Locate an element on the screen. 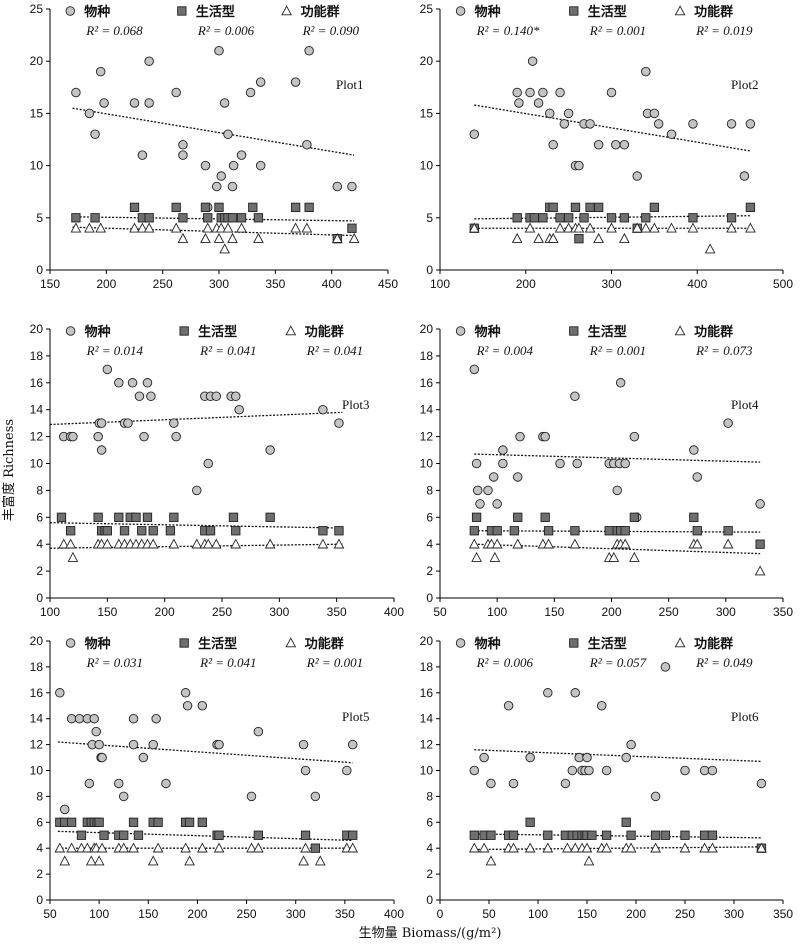 This screenshot has height=945, width=800. x-tick-label: 250 is located at coordinates (163, 284).